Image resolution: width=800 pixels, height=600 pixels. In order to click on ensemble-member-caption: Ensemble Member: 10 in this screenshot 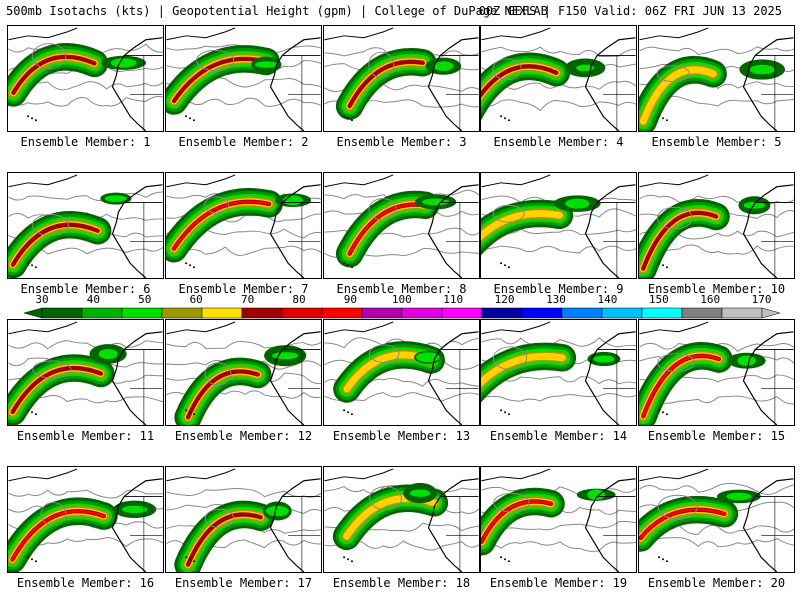, I will do `click(716, 289)`.